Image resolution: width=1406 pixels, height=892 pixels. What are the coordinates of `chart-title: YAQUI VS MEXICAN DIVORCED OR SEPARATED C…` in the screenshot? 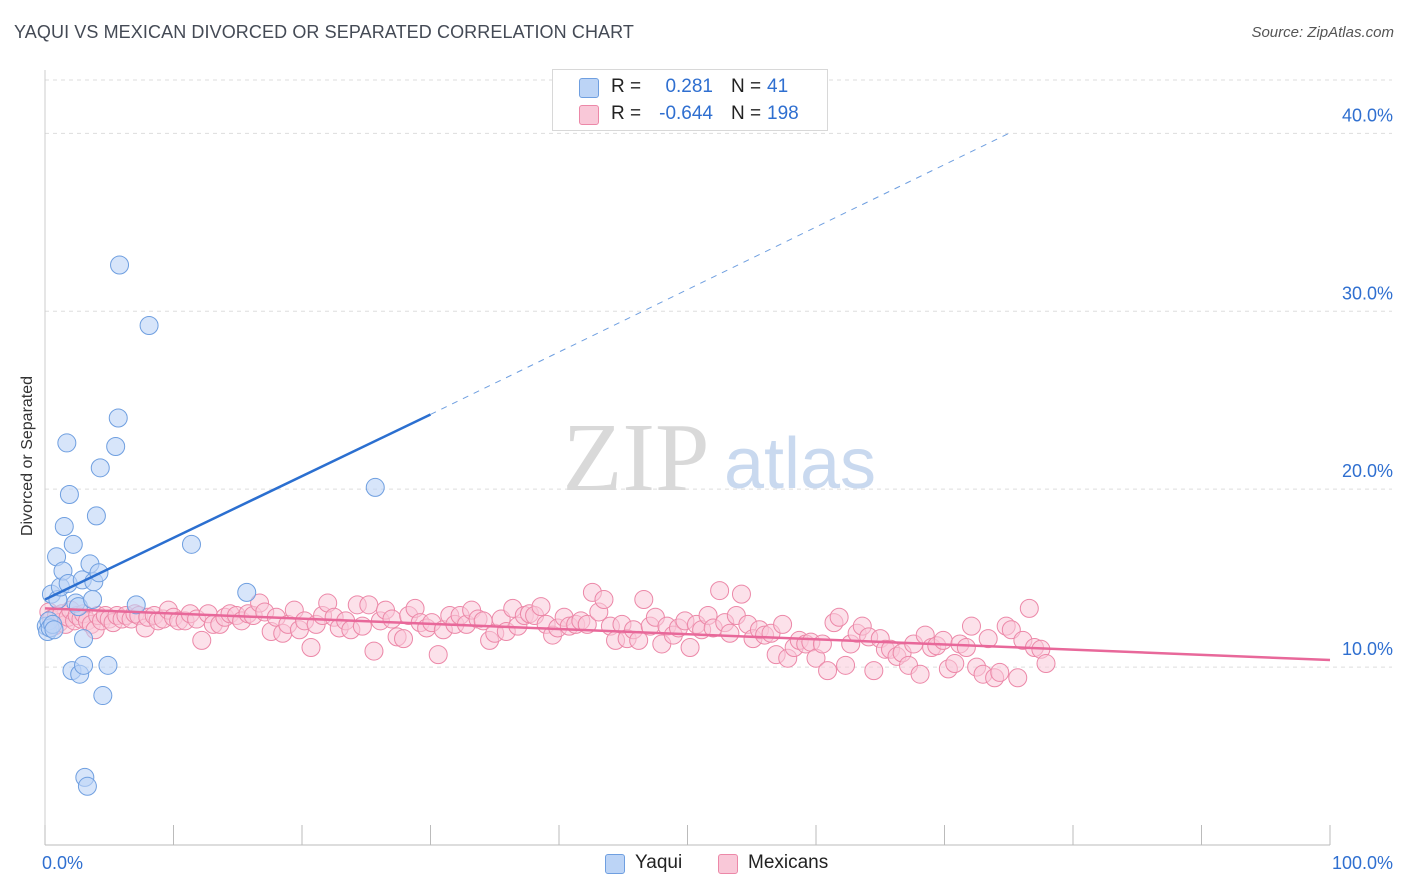 It's located at (324, 32).